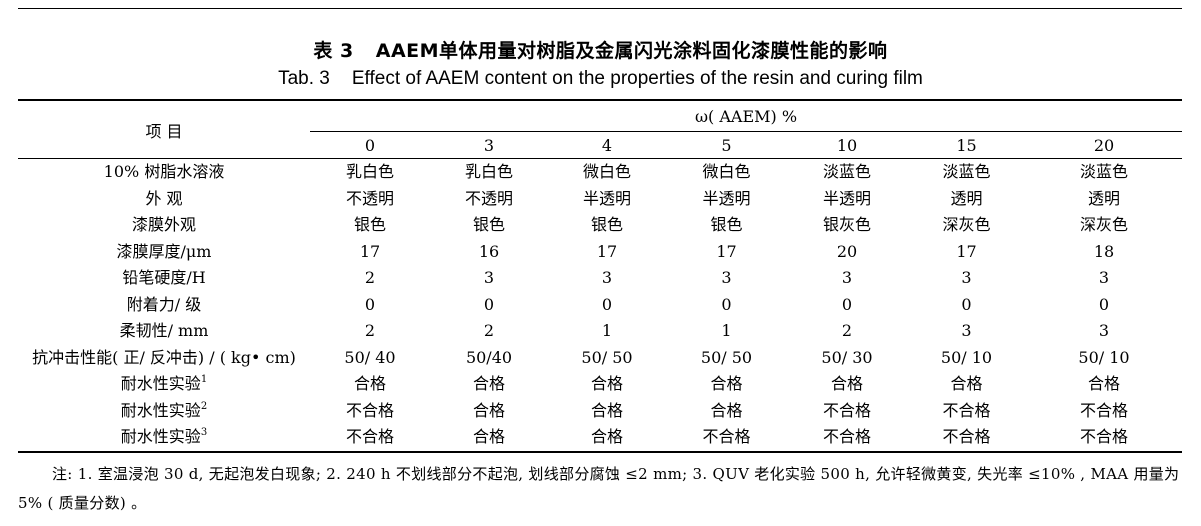 The image size is (1201, 526). What do you see at coordinates (846, 225) in the screenshot?
I see `table-cell: 银灰色` at bounding box center [846, 225].